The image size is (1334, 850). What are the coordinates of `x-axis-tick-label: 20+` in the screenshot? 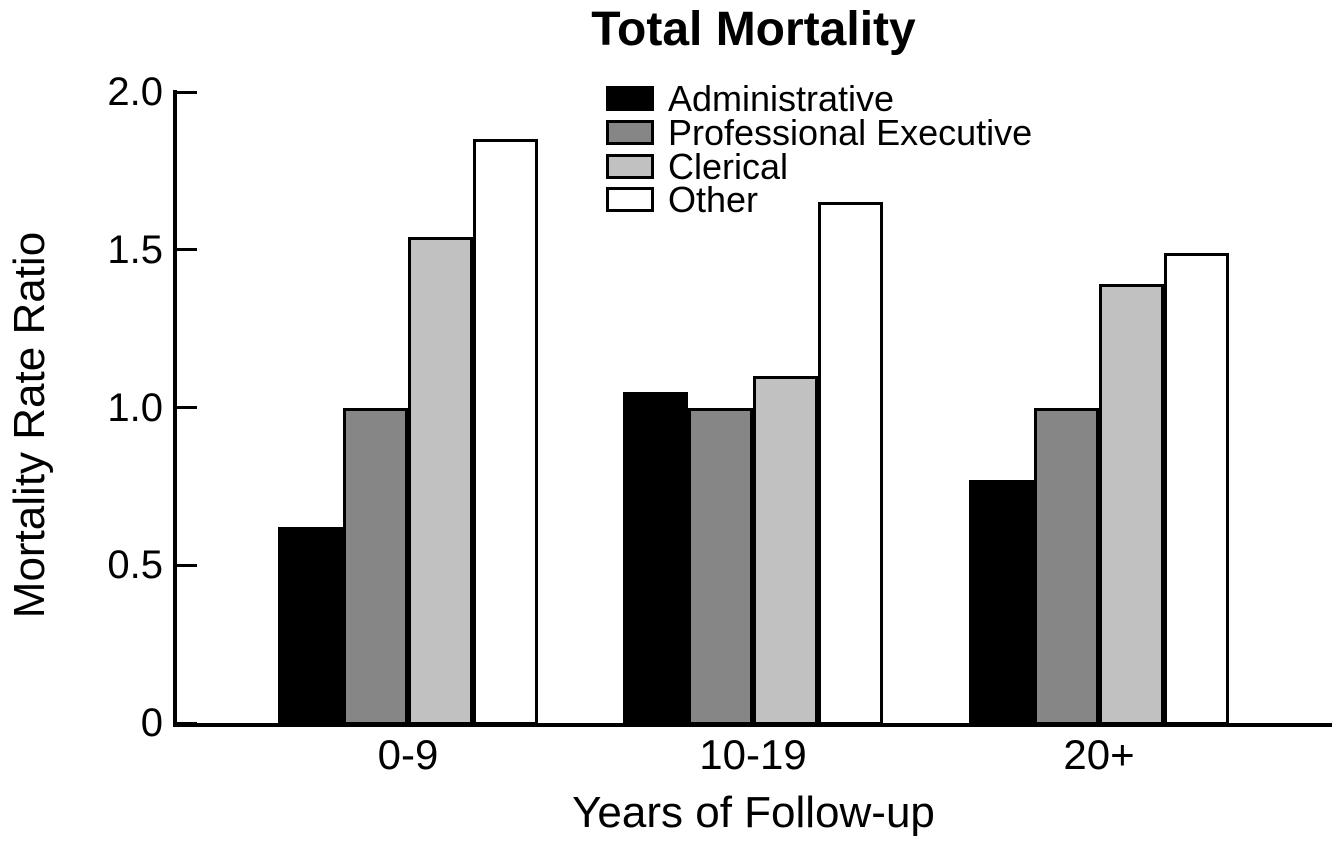 It's located at (1099, 754).